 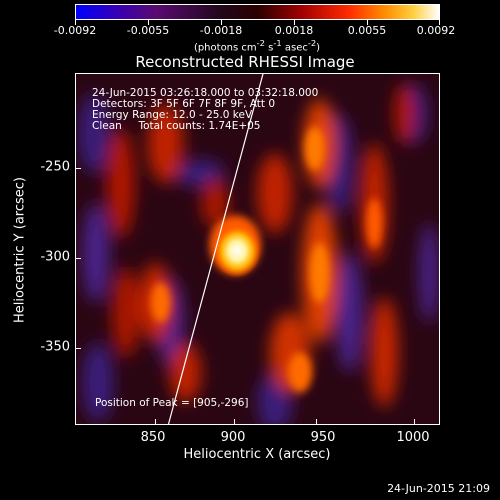 I want to click on x-axis-label: Heliocentric X (arcsec), so click(x=257, y=454).